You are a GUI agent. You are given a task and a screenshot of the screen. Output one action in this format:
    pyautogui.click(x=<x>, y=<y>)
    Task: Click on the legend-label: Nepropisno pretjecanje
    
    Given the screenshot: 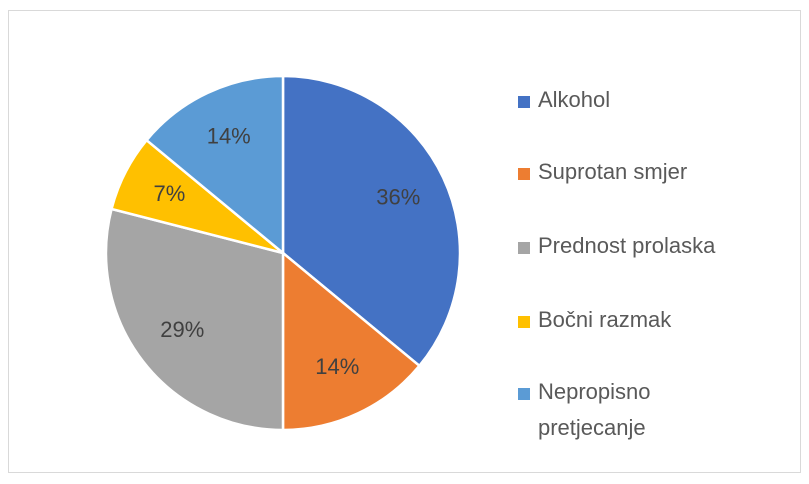 What is the action you would take?
    pyautogui.click(x=594, y=409)
    